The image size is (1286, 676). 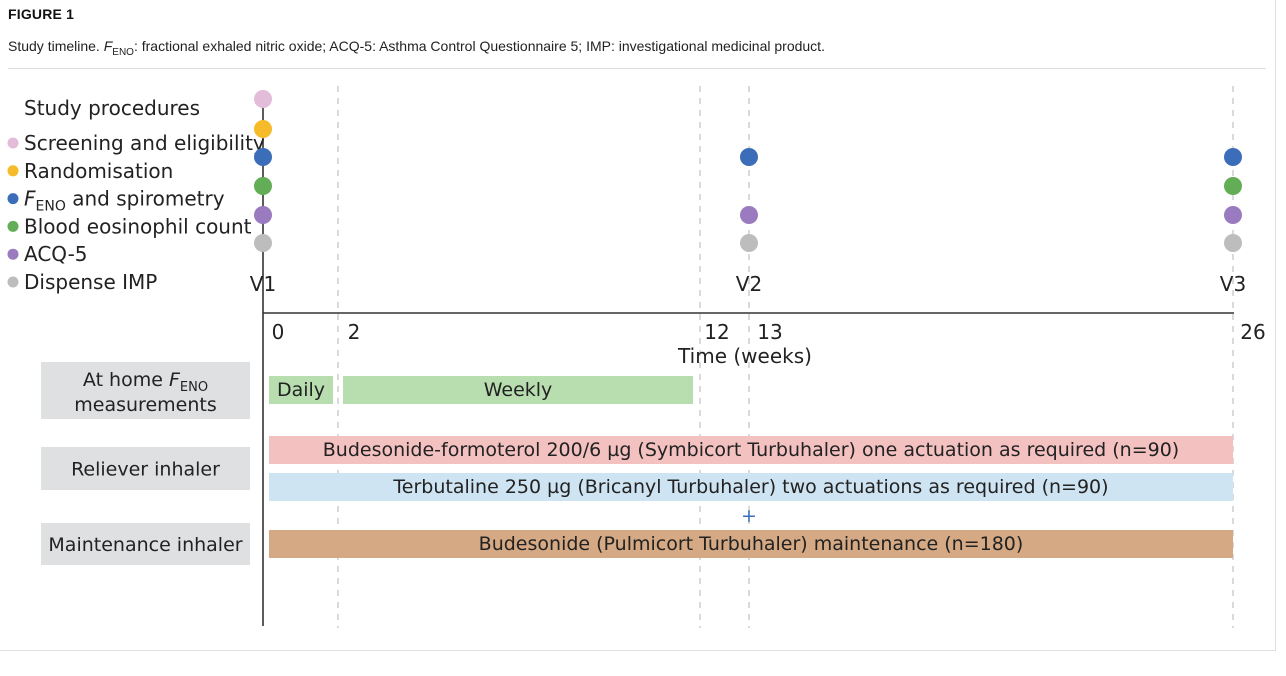 What do you see at coordinates (51, 207) in the screenshot?
I see `legend-label-feno-sub: ENO` at bounding box center [51, 207].